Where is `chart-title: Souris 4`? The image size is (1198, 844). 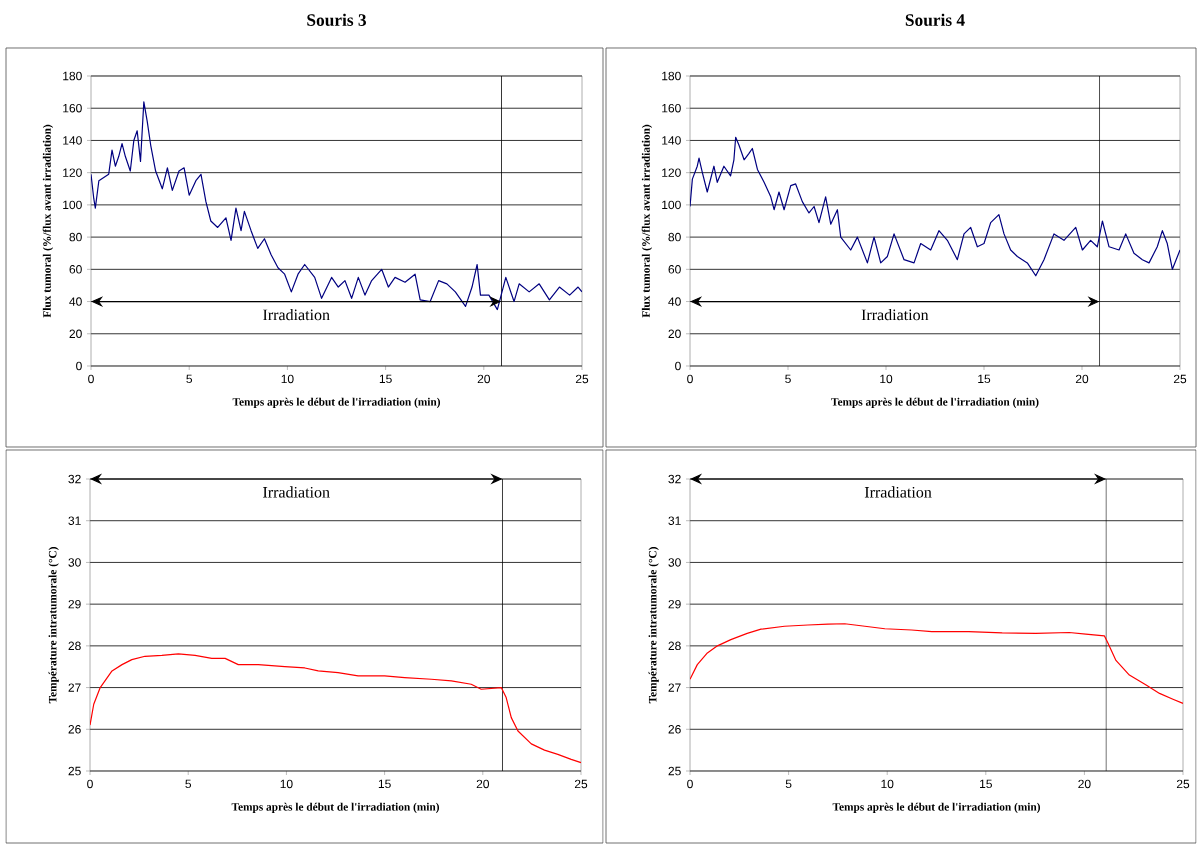
chart-title: Souris 4 is located at coordinates (935, 19).